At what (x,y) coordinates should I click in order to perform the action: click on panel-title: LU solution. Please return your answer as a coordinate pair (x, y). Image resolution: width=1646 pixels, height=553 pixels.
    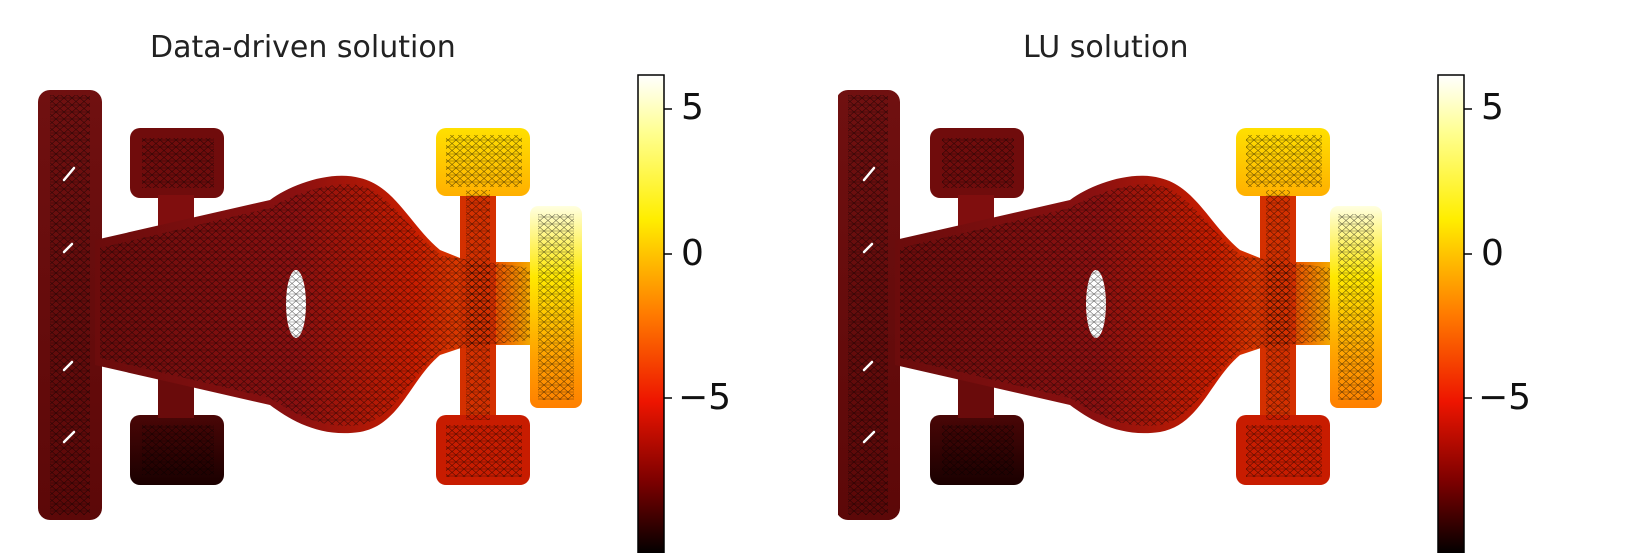
    Looking at the image, I should click on (1106, 47).